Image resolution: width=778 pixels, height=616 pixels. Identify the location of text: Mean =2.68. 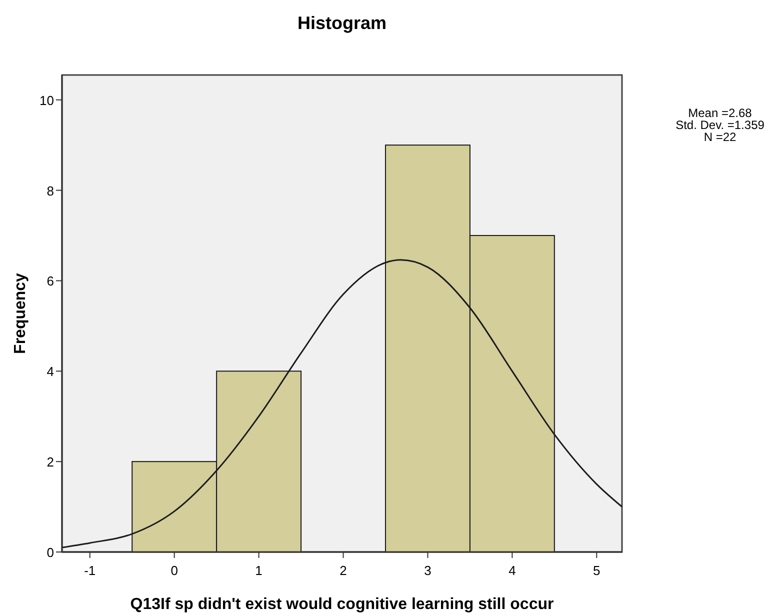
(720, 113).